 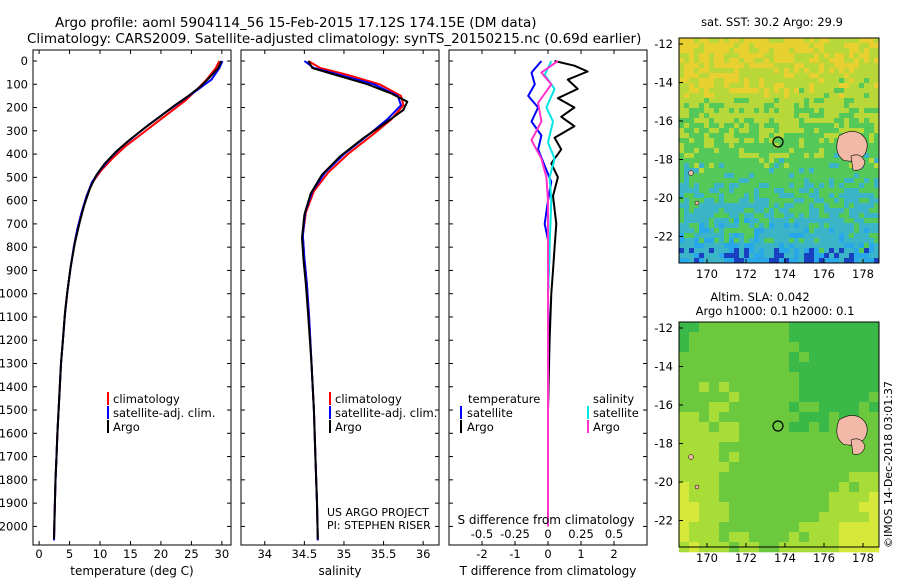 What do you see at coordinates (663, 121) in the screenshot?
I see `lat-tick-label: -16` at bounding box center [663, 121].